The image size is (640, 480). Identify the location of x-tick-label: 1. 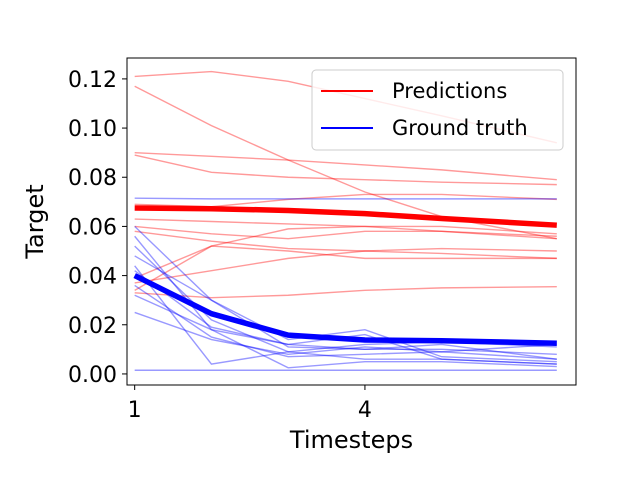
(135, 410).